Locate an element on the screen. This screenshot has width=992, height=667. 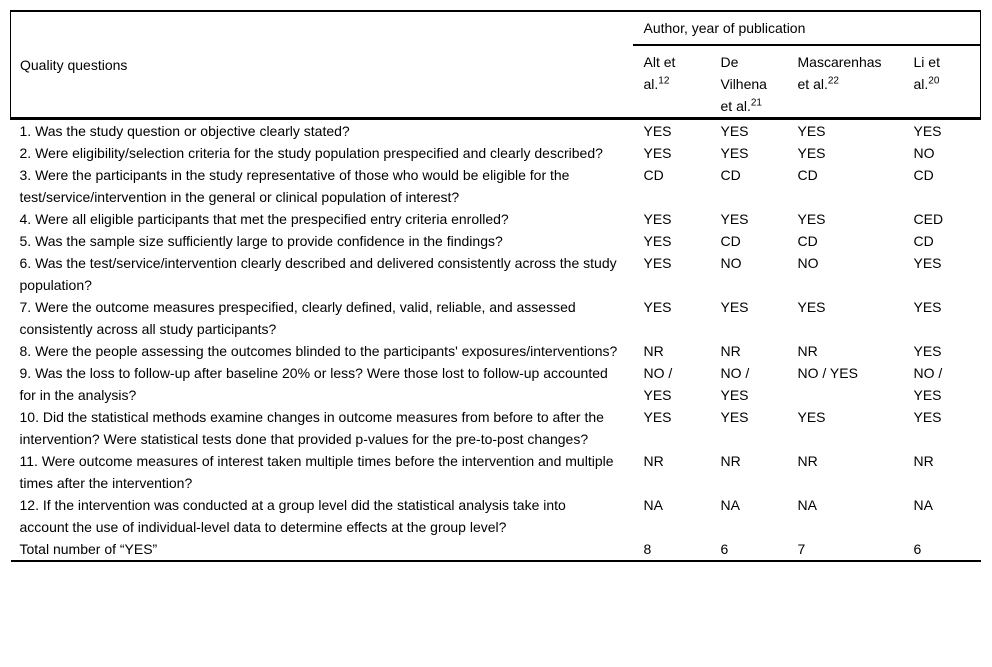
author-col-header: Li et al.20 is located at coordinates (947, 82).